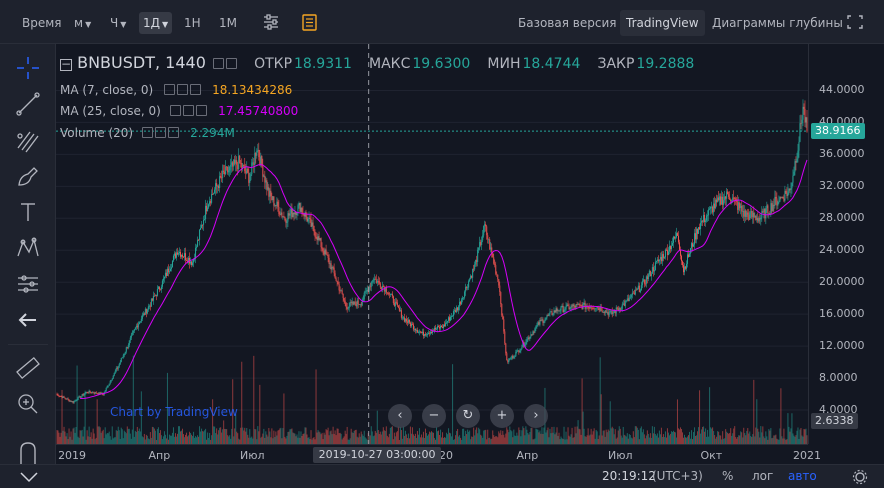  What do you see at coordinates (842, 90) in the screenshot?
I see `price-tick-label: 44.0000` at bounding box center [842, 90].